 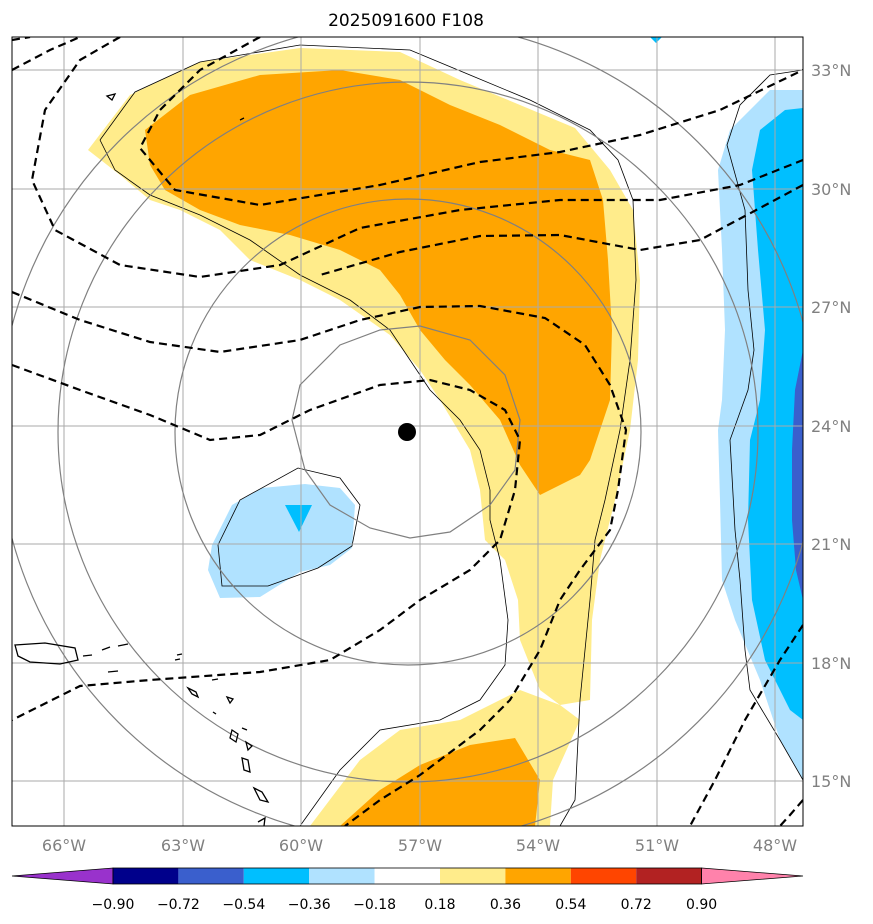 What do you see at coordinates (505, 905) in the screenshot?
I see `colorbar-tick-label: 0.36` at bounding box center [505, 905].